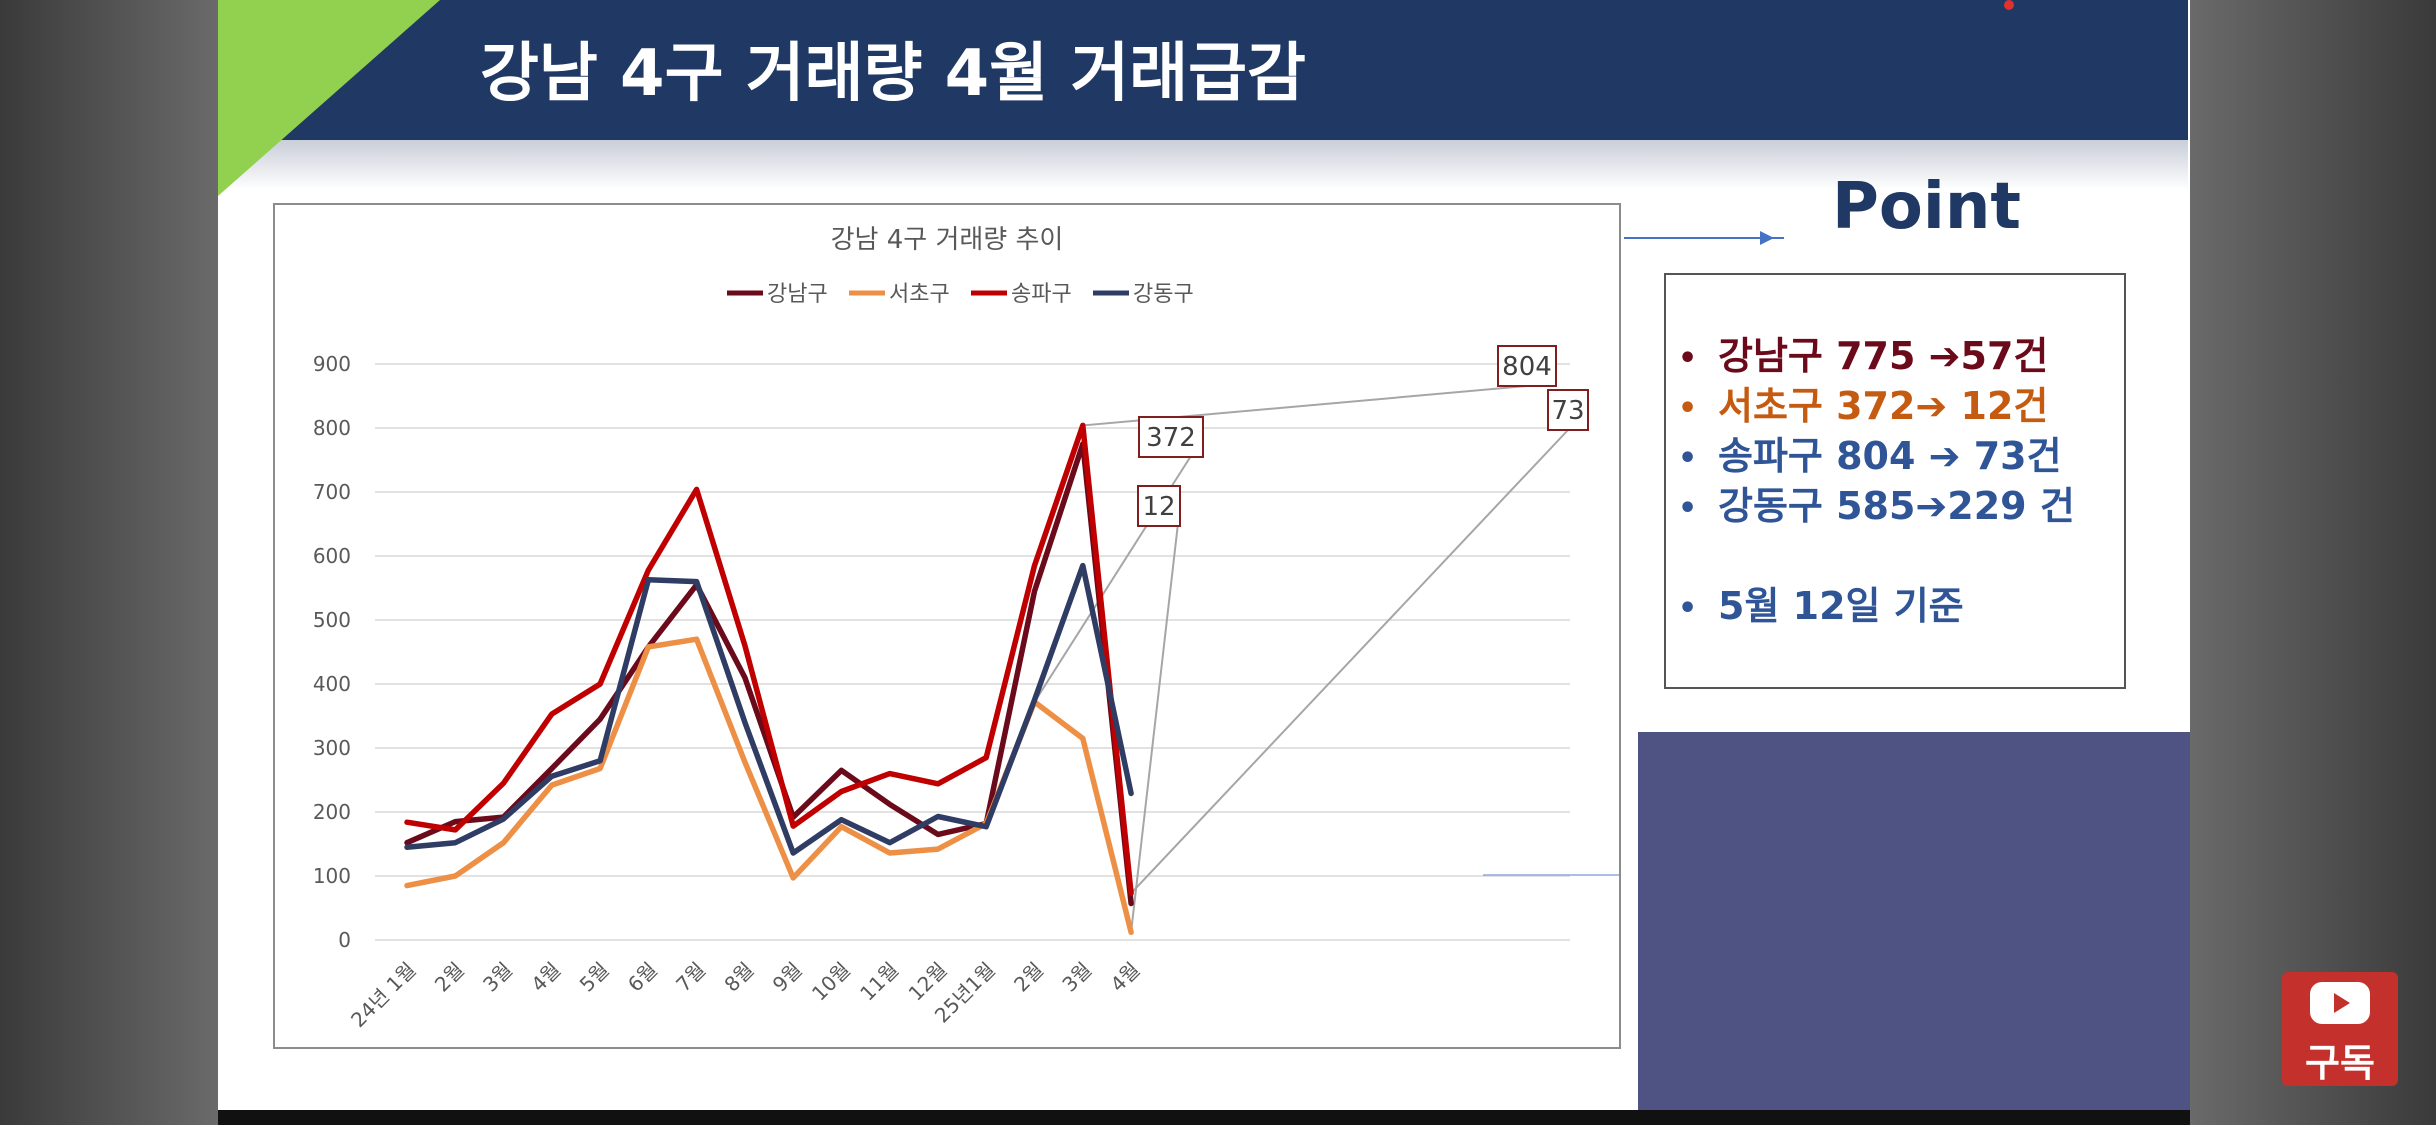 The image size is (2436, 1125). What do you see at coordinates (893, 74) in the screenshot?
I see `slide-title: 강남 4구 거래량 4월 거래급감` at bounding box center [893, 74].